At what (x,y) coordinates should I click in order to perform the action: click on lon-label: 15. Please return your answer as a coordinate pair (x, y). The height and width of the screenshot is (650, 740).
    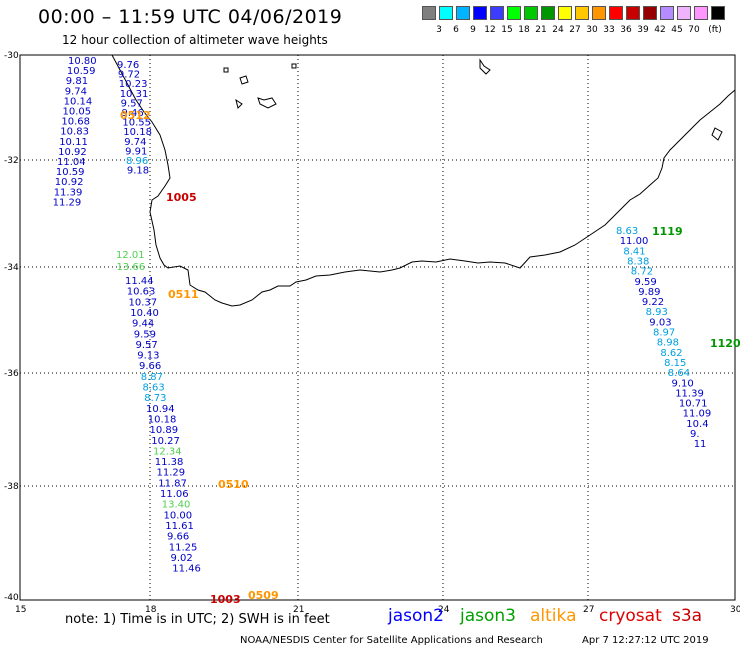
    Looking at the image, I should click on (20, 610).